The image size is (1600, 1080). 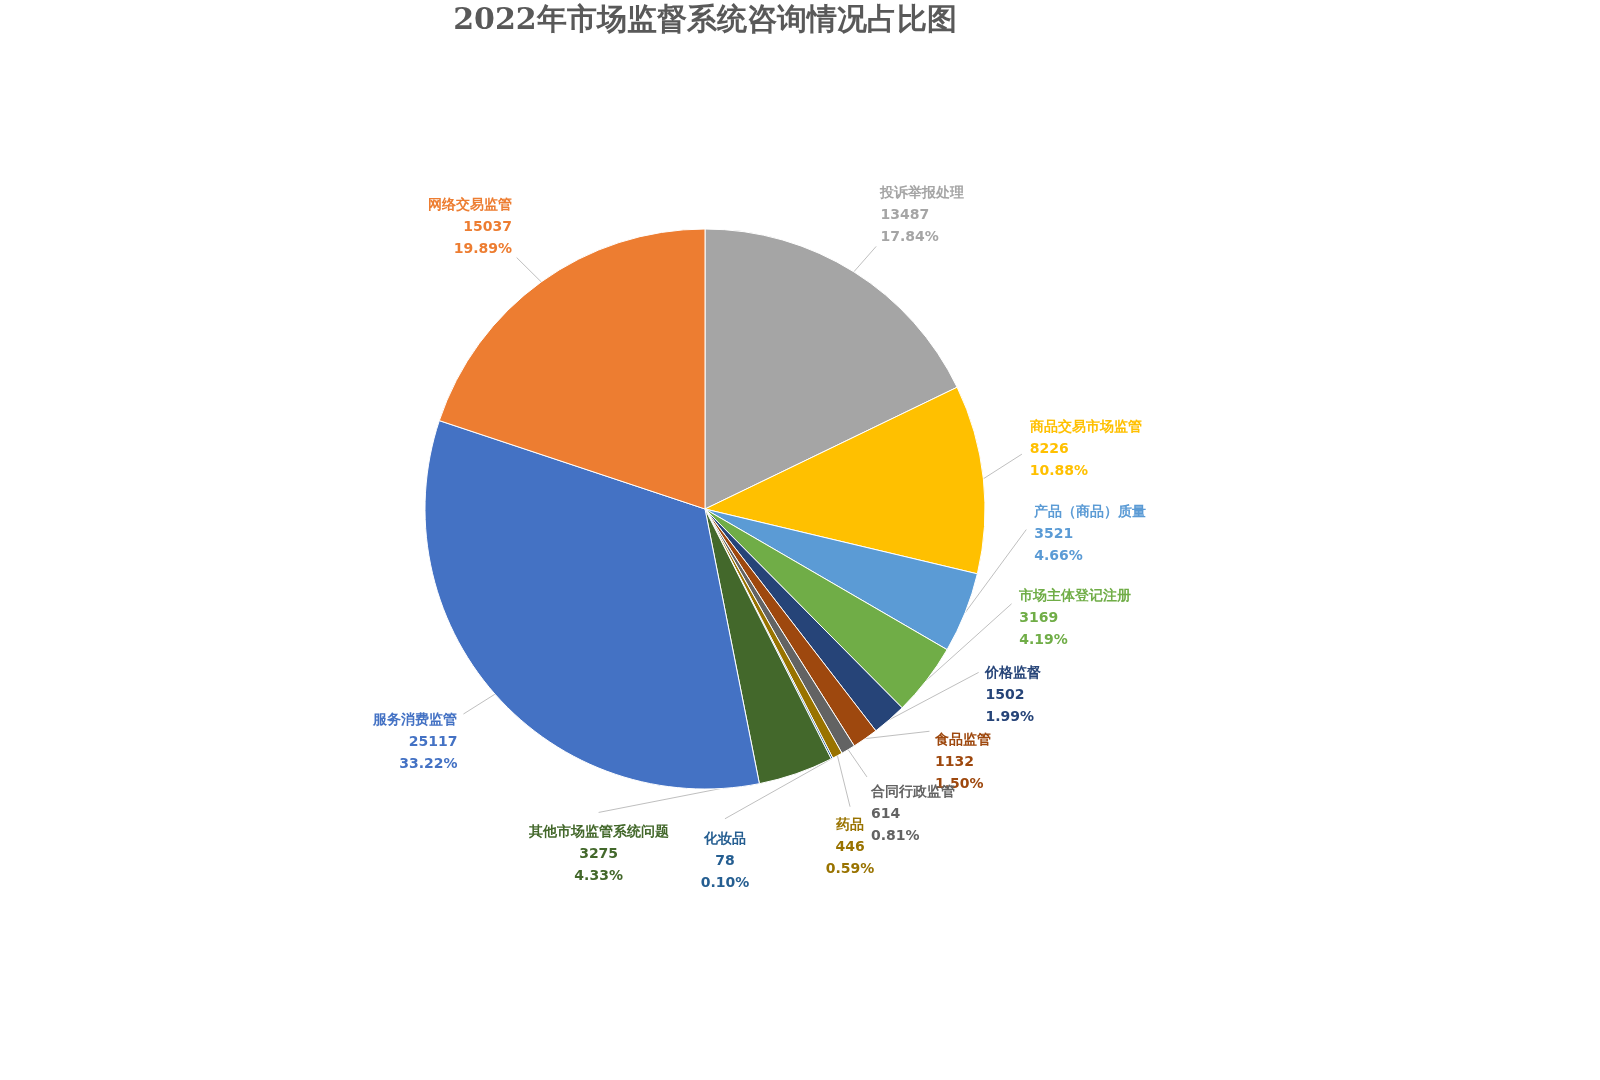 What do you see at coordinates (598, 863) in the screenshot?
I see `data-label: 3275 4.33%` at bounding box center [598, 863].